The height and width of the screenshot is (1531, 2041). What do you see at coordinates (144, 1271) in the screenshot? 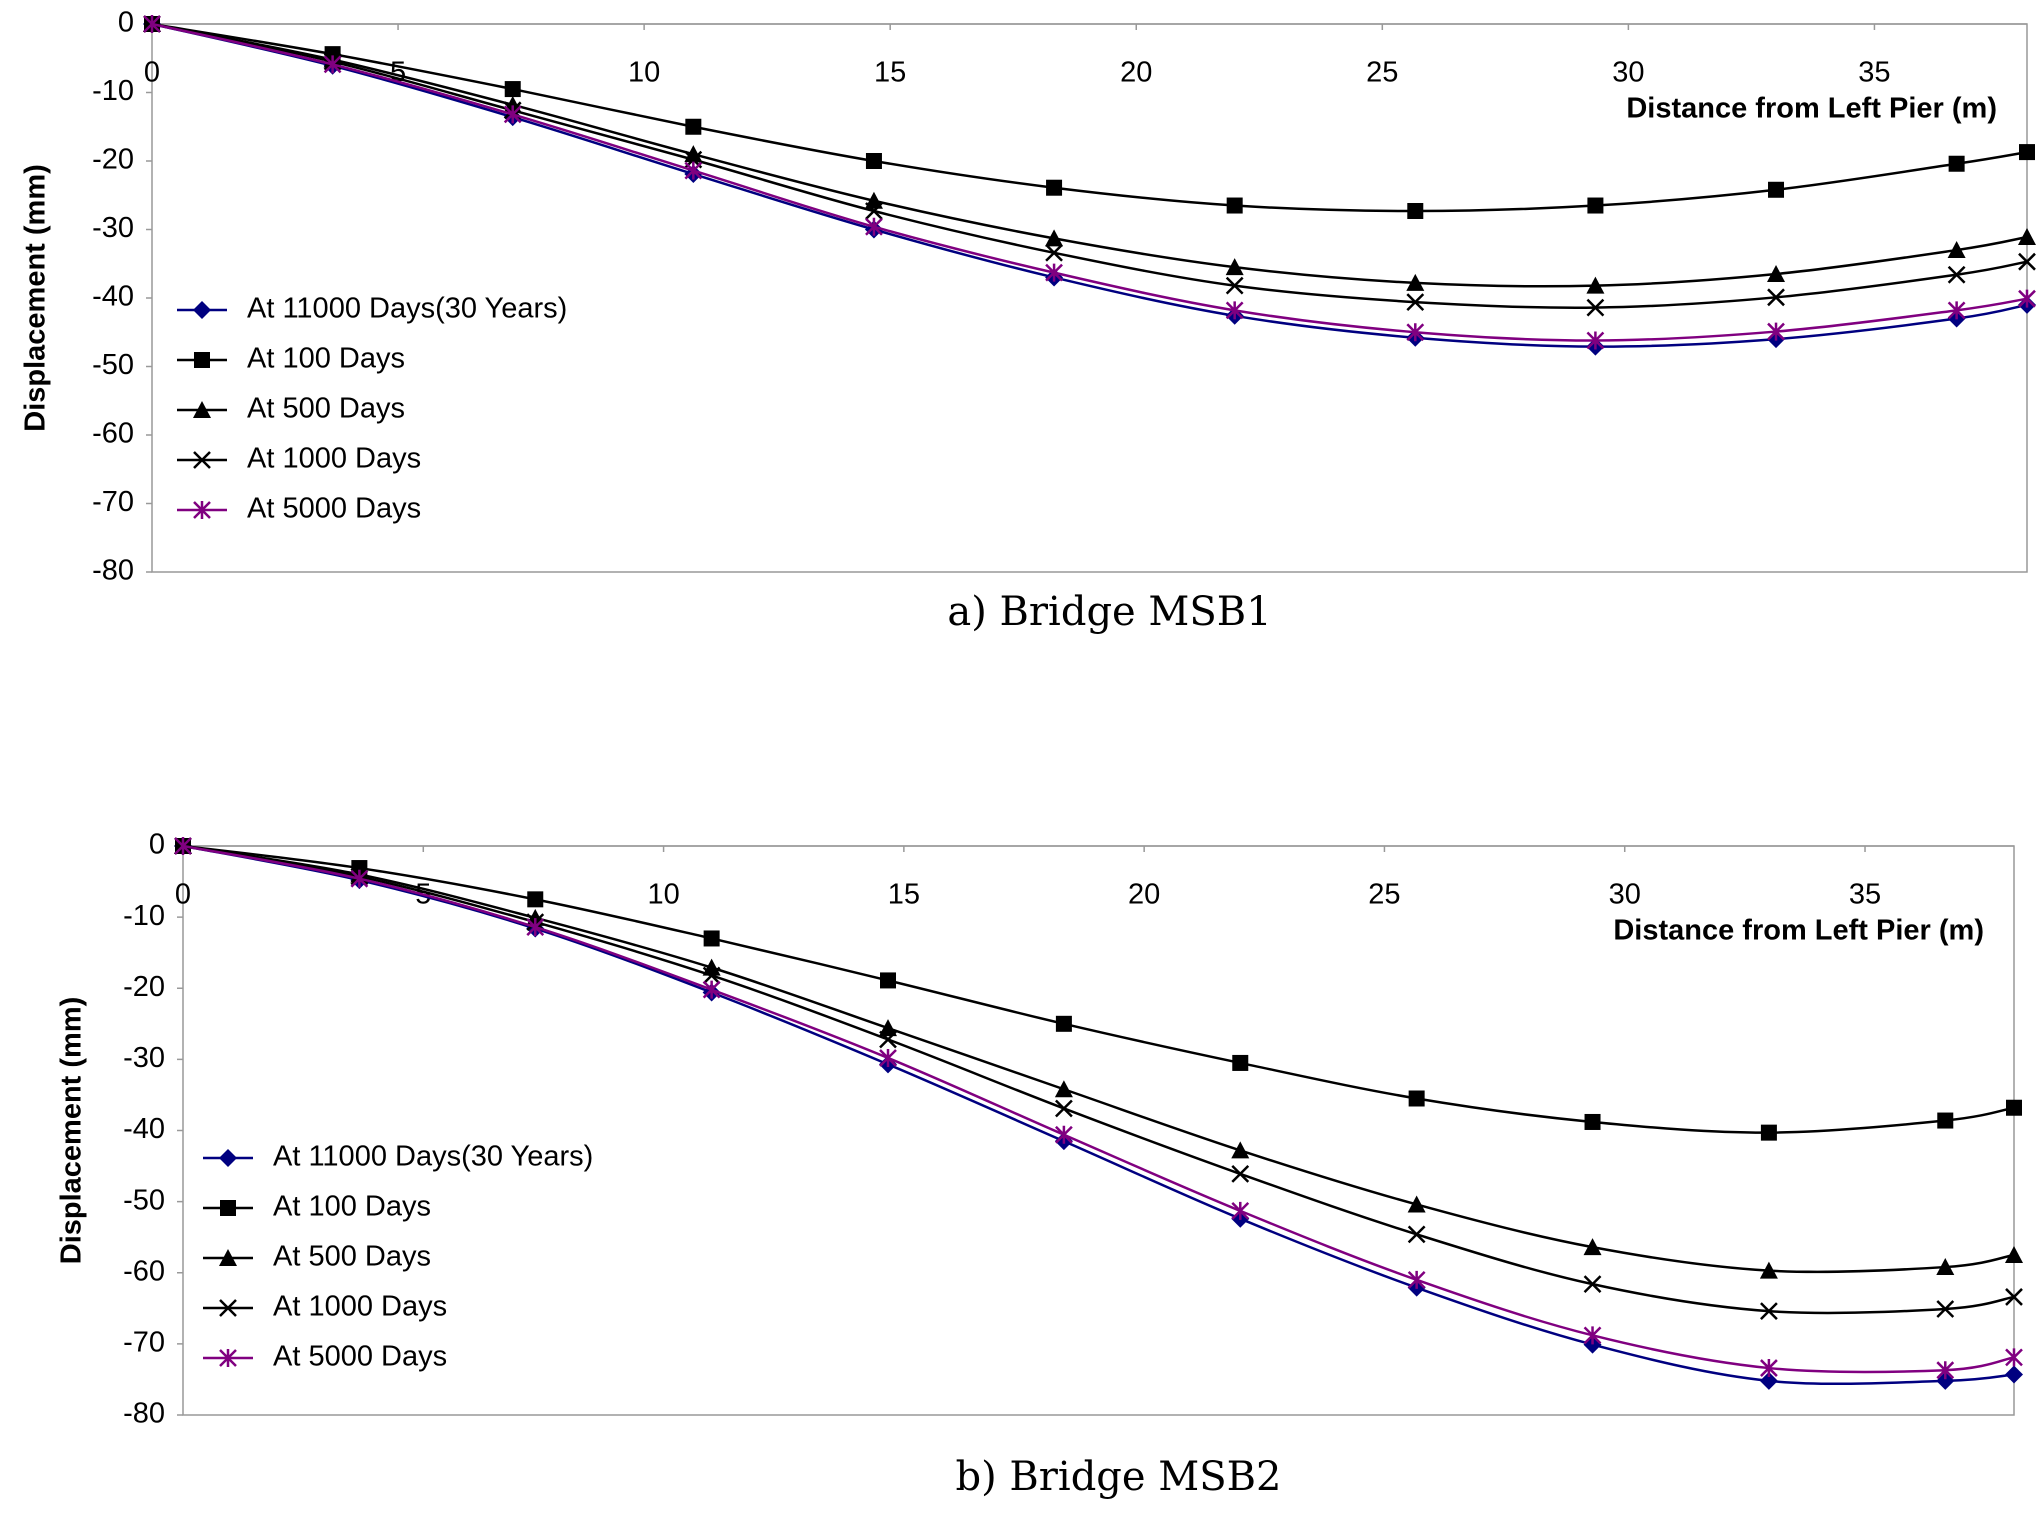
I see `y-tick-label: -60` at bounding box center [144, 1271].